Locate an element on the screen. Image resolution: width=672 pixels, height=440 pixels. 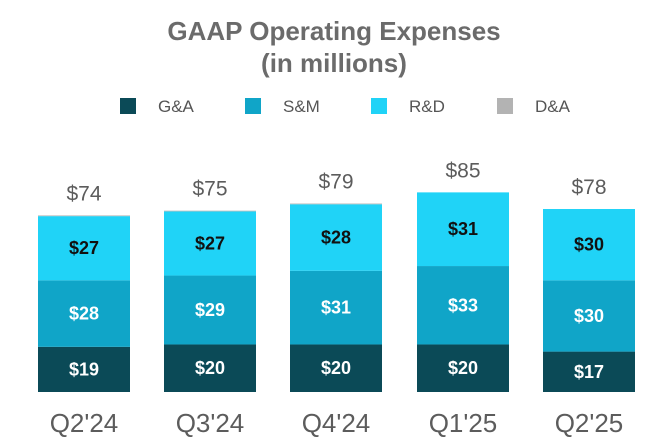
bar-label-0-1: $28 is located at coordinates (84, 314).